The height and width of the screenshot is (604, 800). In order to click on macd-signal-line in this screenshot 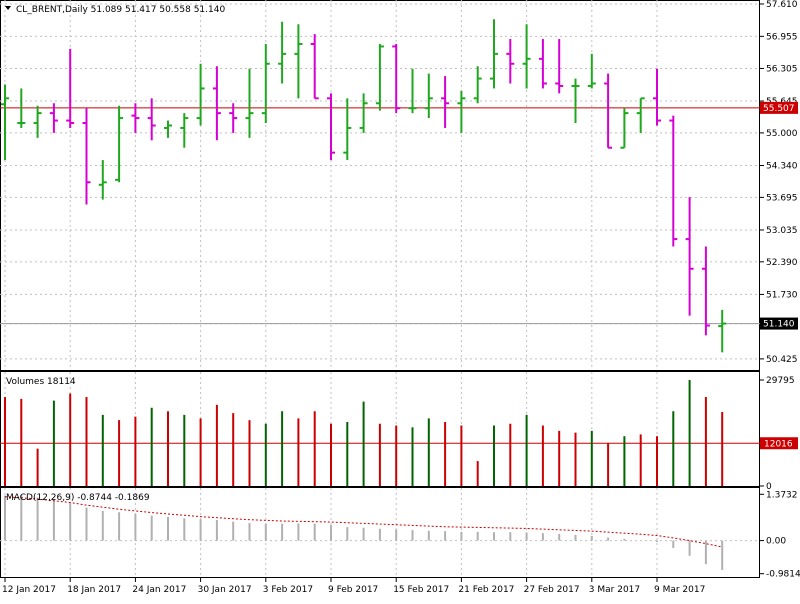, I will do `click(363, 522)`.